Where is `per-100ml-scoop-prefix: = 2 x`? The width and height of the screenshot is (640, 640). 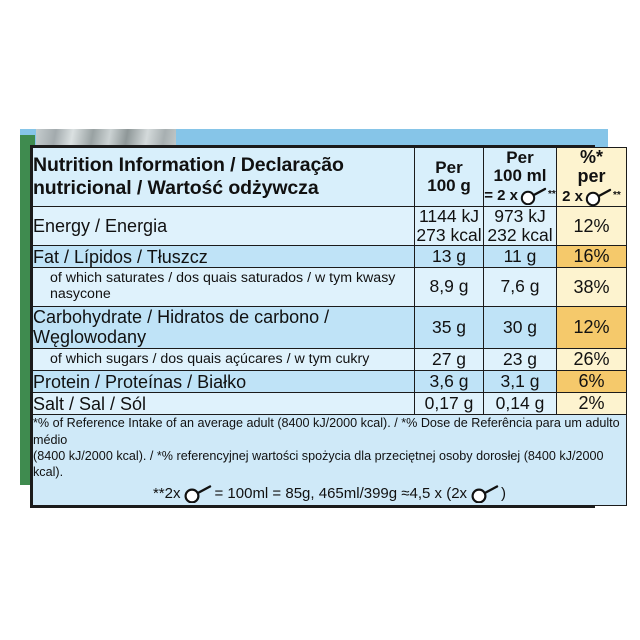 per-100ml-scoop-prefix: = 2 x is located at coordinates (501, 195).